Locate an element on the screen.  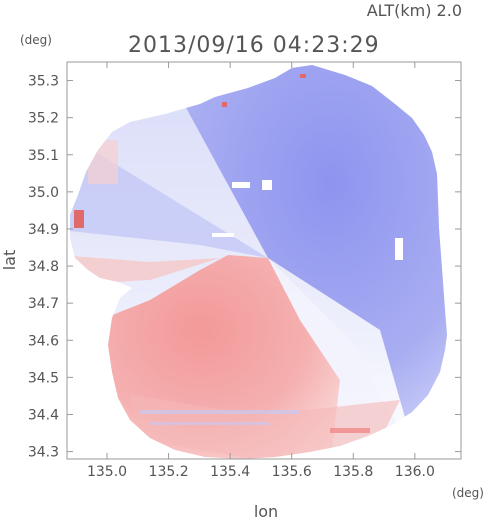
x-tick-label: 136.0 is located at coordinates (415, 472).